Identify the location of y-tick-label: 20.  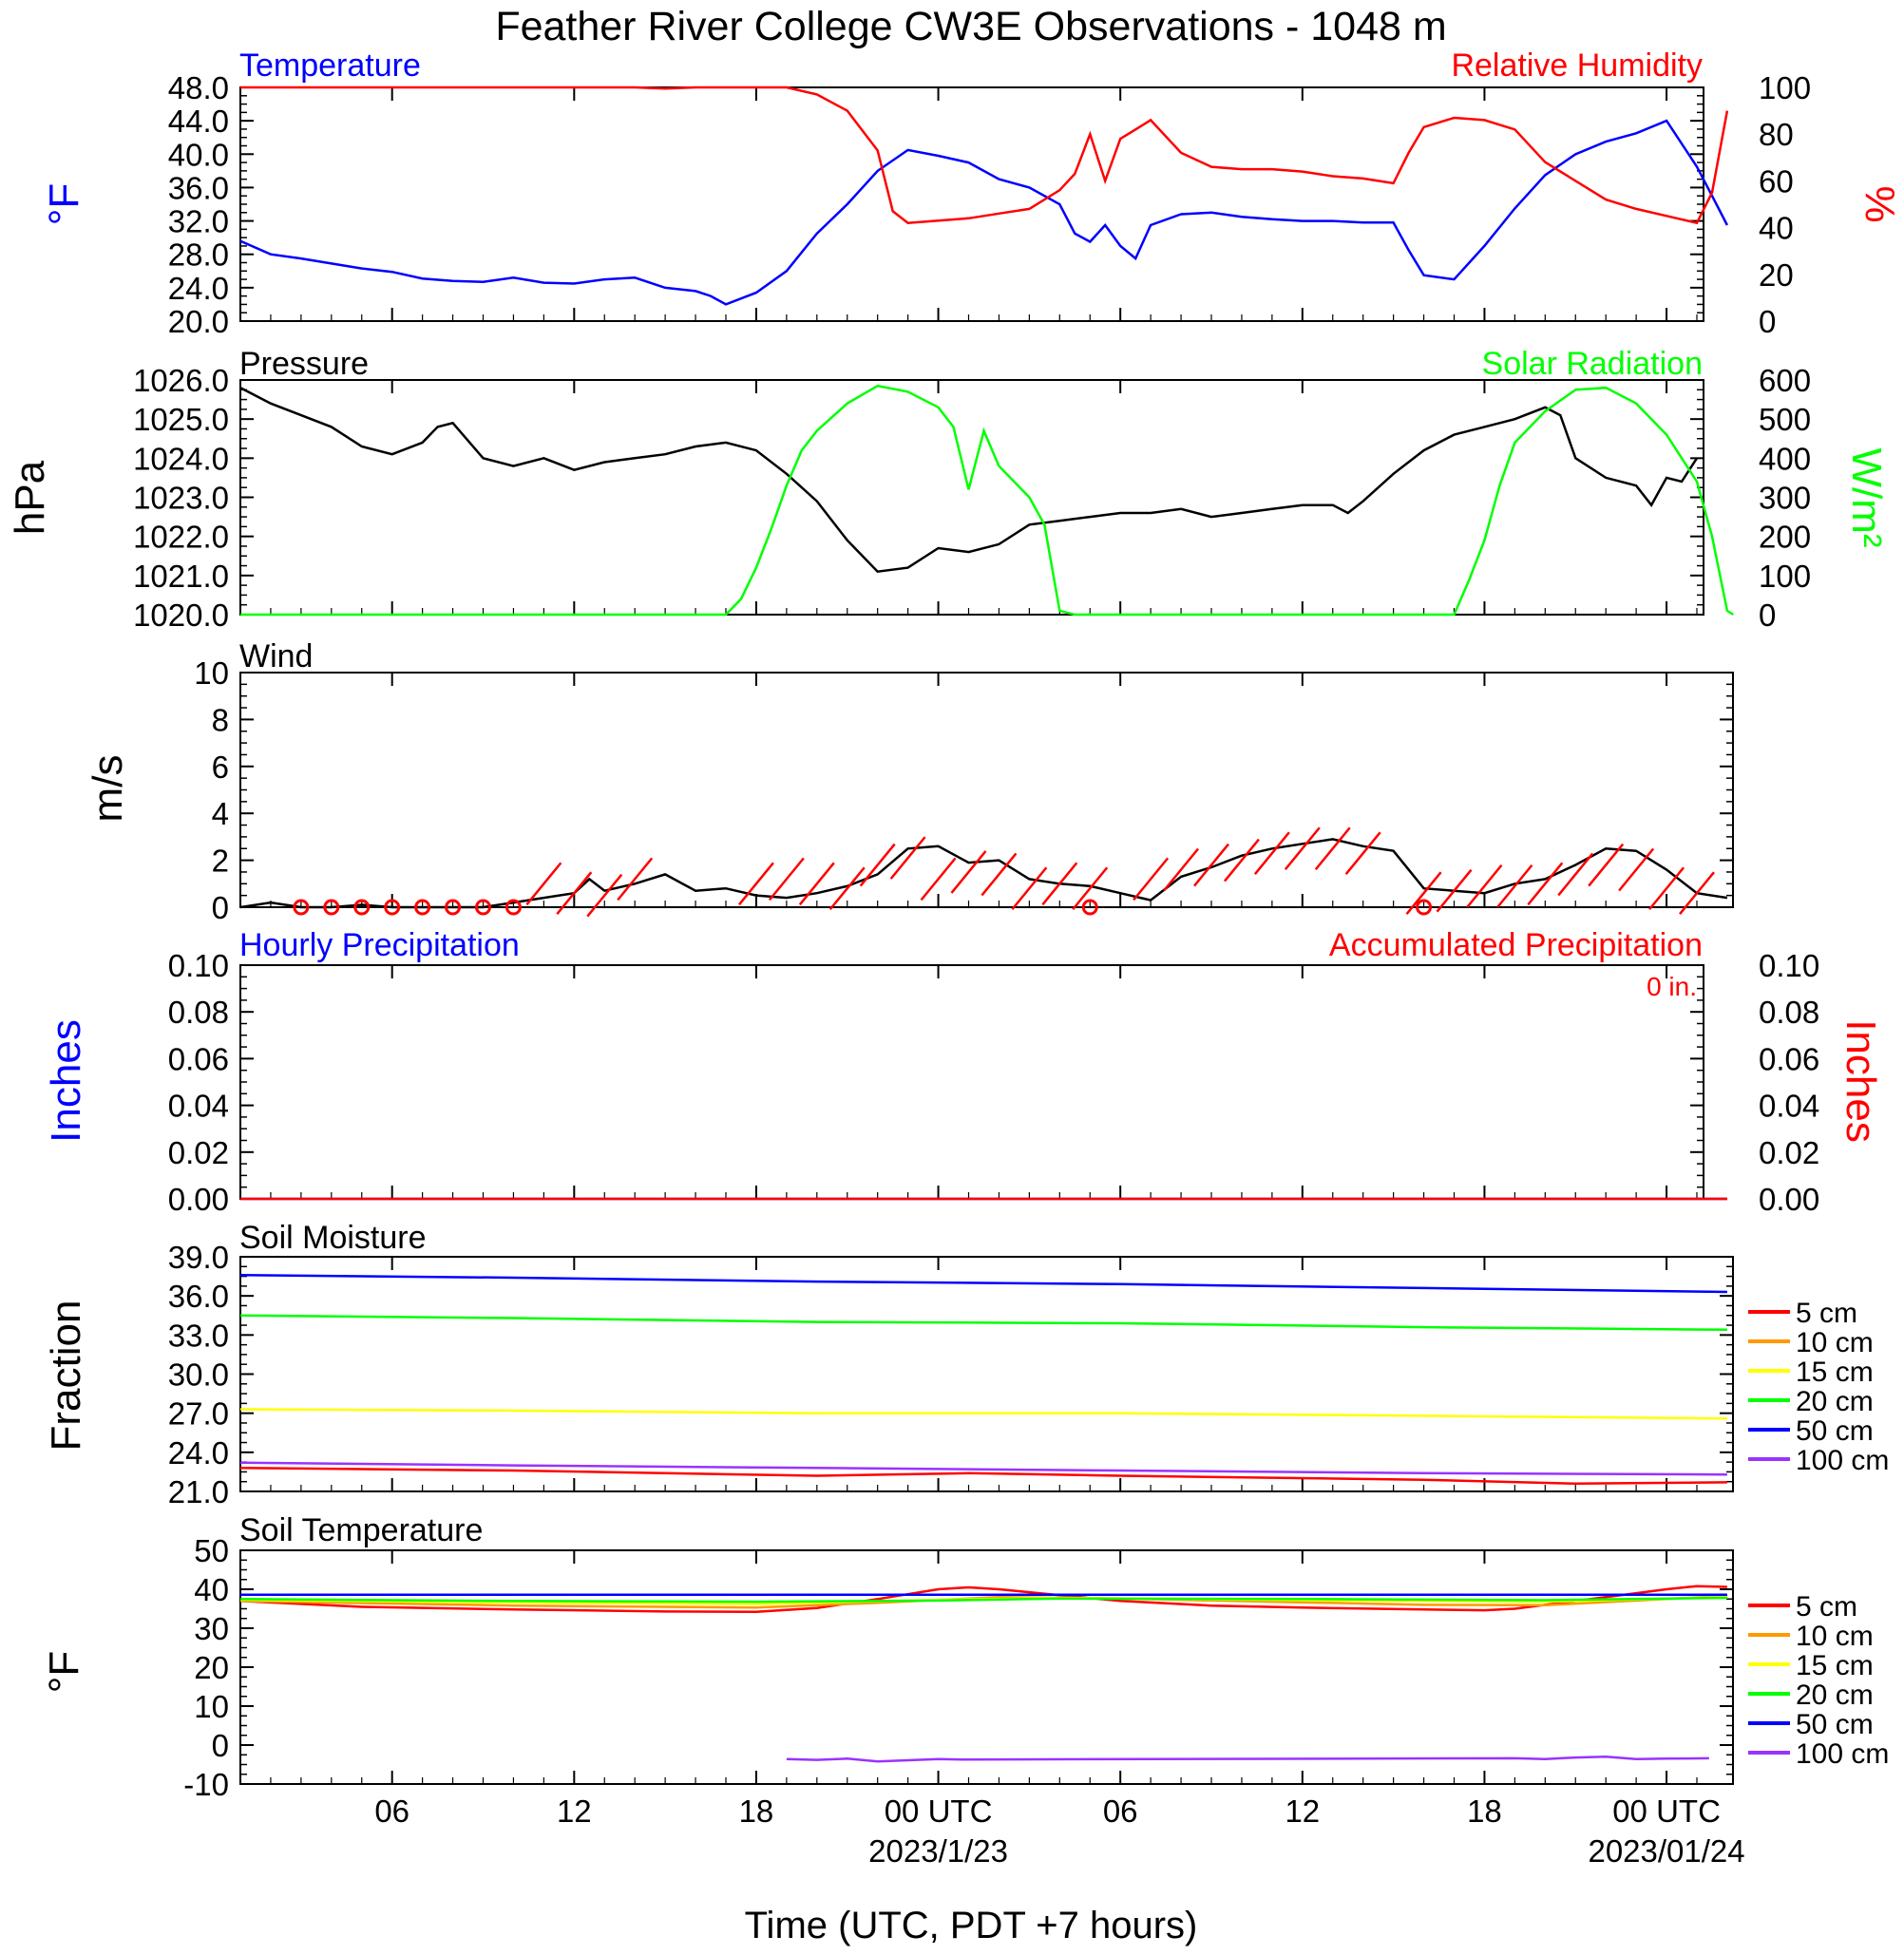
(211, 1667).